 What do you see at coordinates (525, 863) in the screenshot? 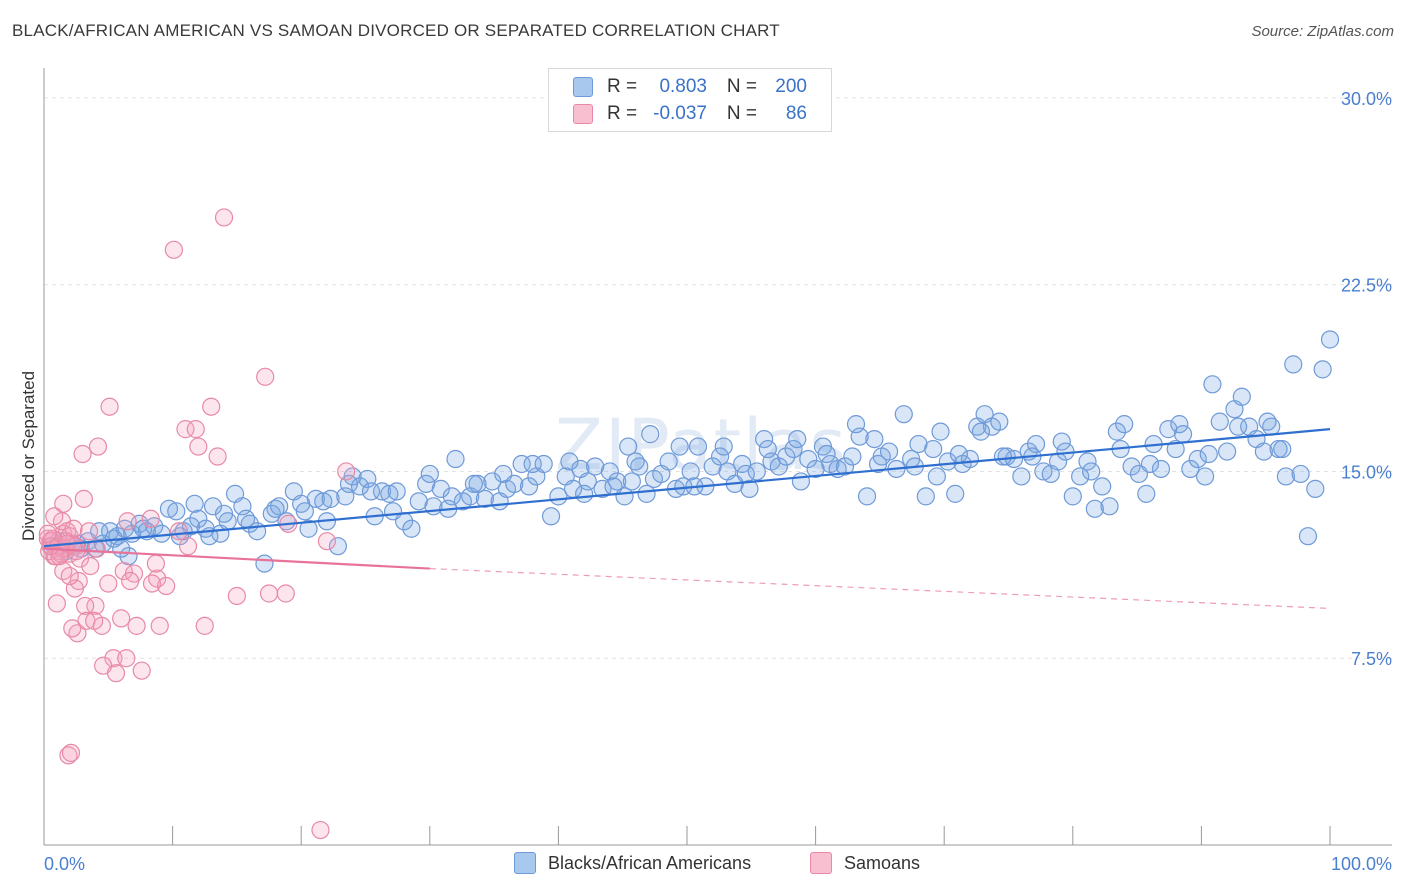
I see `legend-swatch-blue` at bounding box center [525, 863].